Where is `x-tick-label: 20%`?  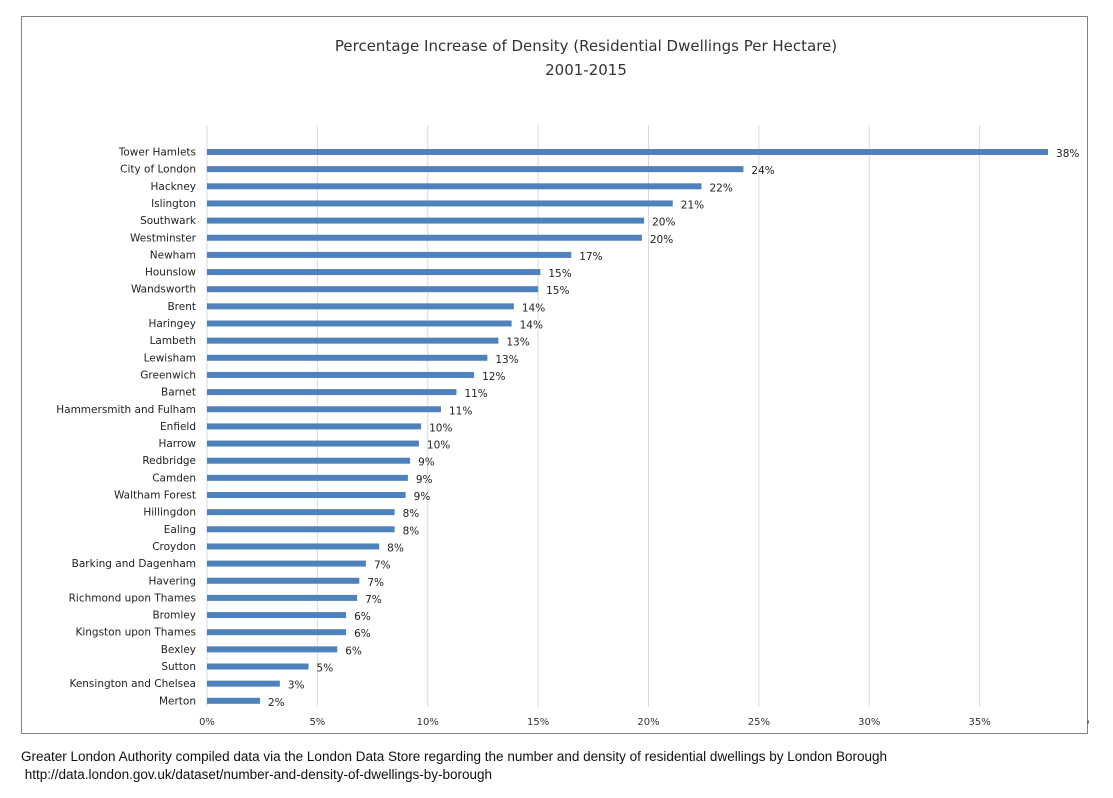 x-tick-label: 20% is located at coordinates (648, 722).